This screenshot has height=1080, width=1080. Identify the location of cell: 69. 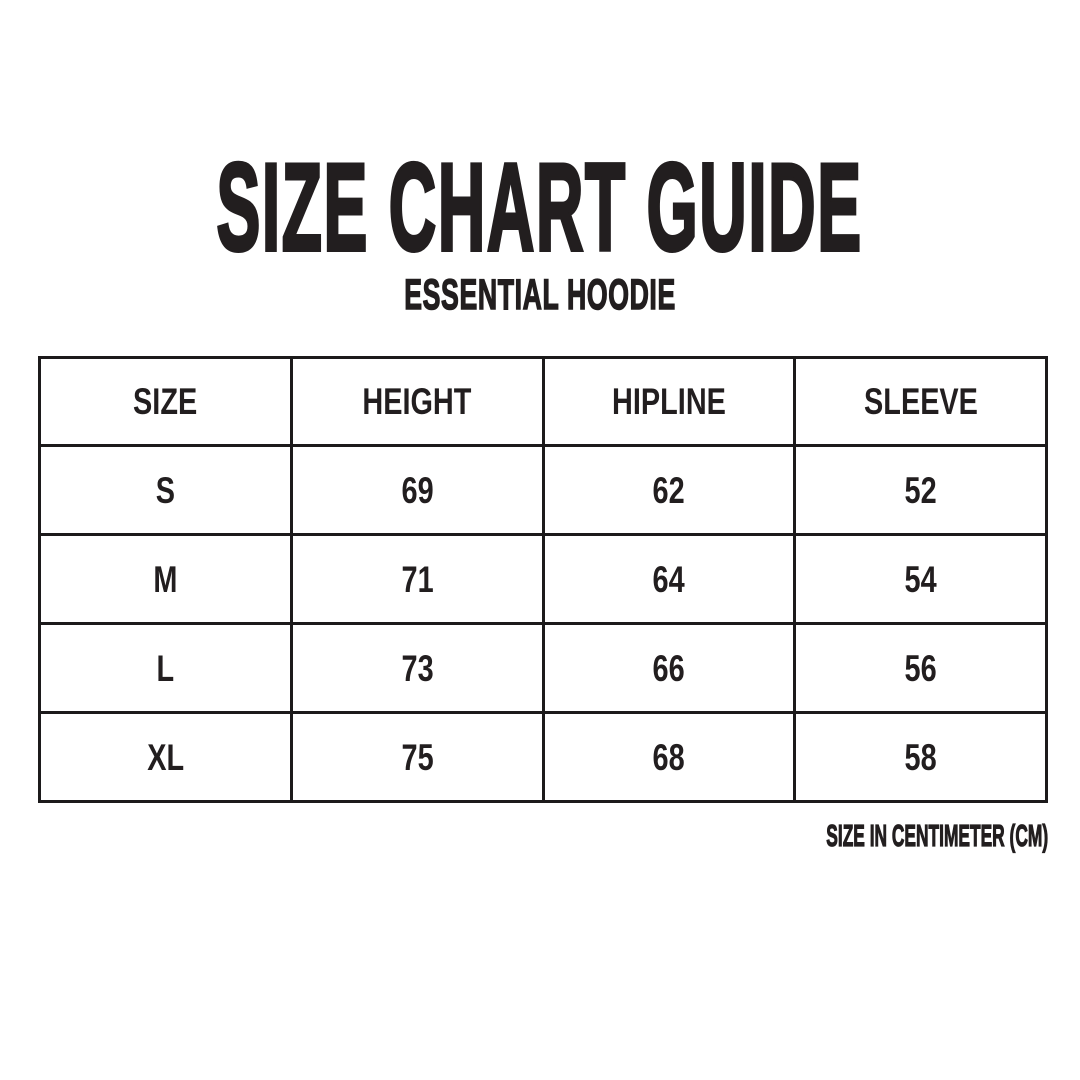
(417, 490).